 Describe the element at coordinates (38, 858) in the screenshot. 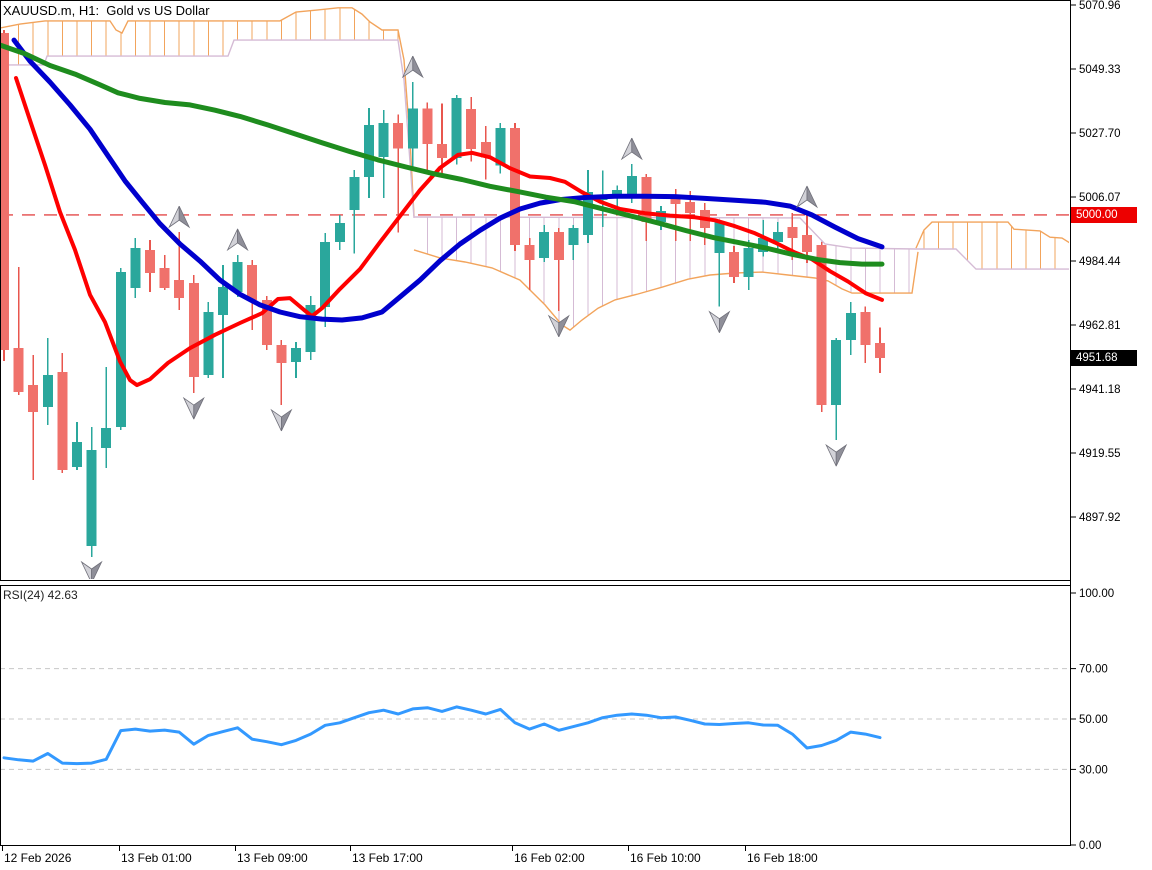

I see `time-axis-label: 12 Feb 2026` at that location.